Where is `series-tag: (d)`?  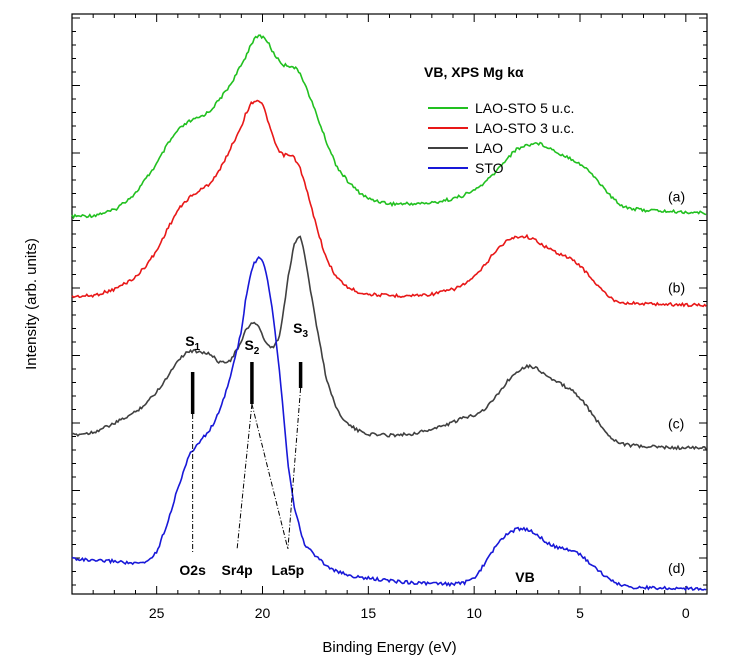
series-tag: (d) is located at coordinates (676, 568).